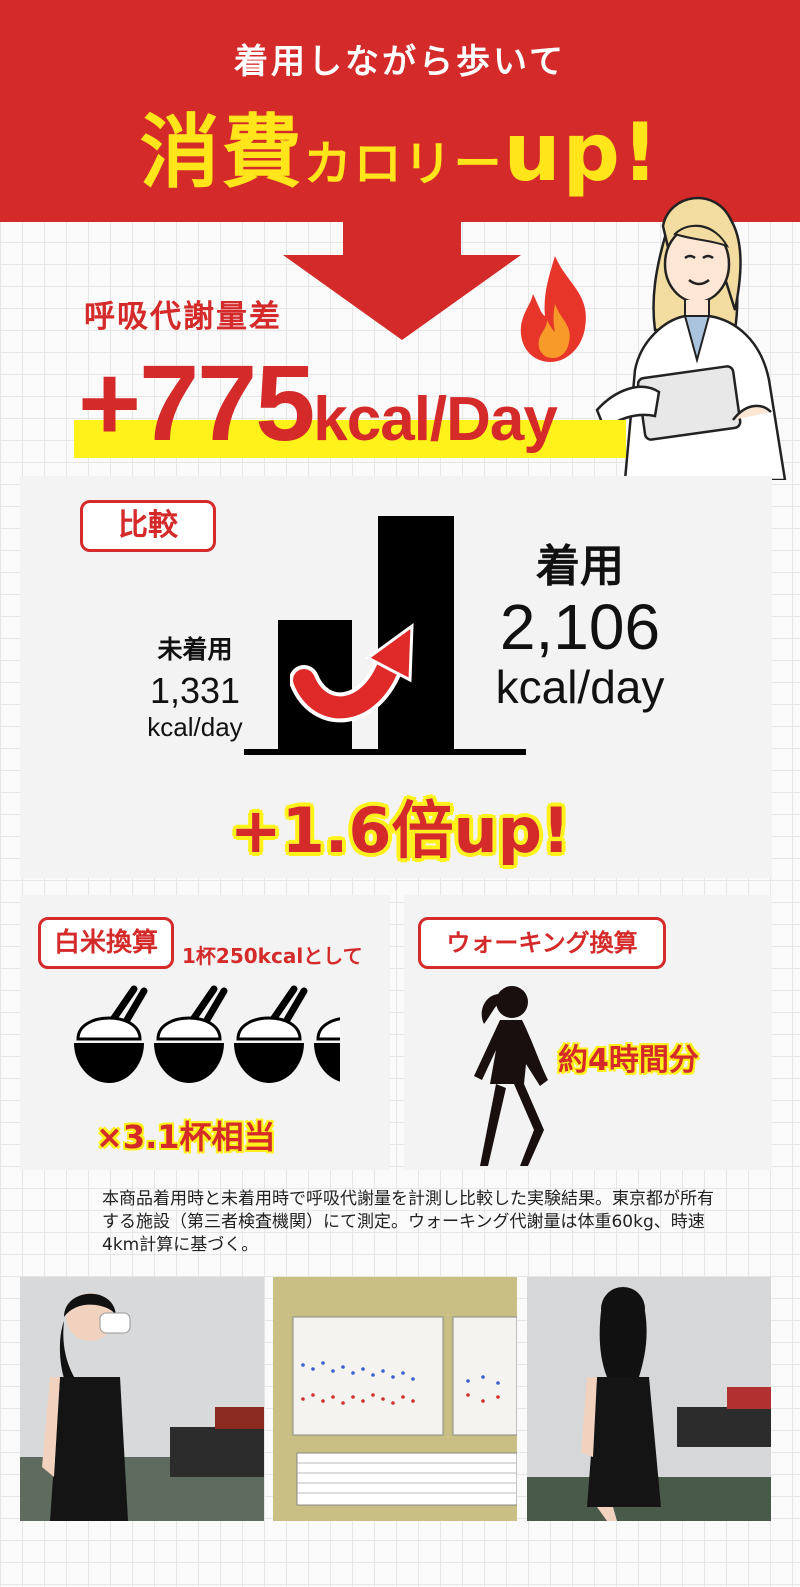  Describe the element at coordinates (435, 419) in the screenshot. I see `metabolism-unit: kcal/Day` at that location.